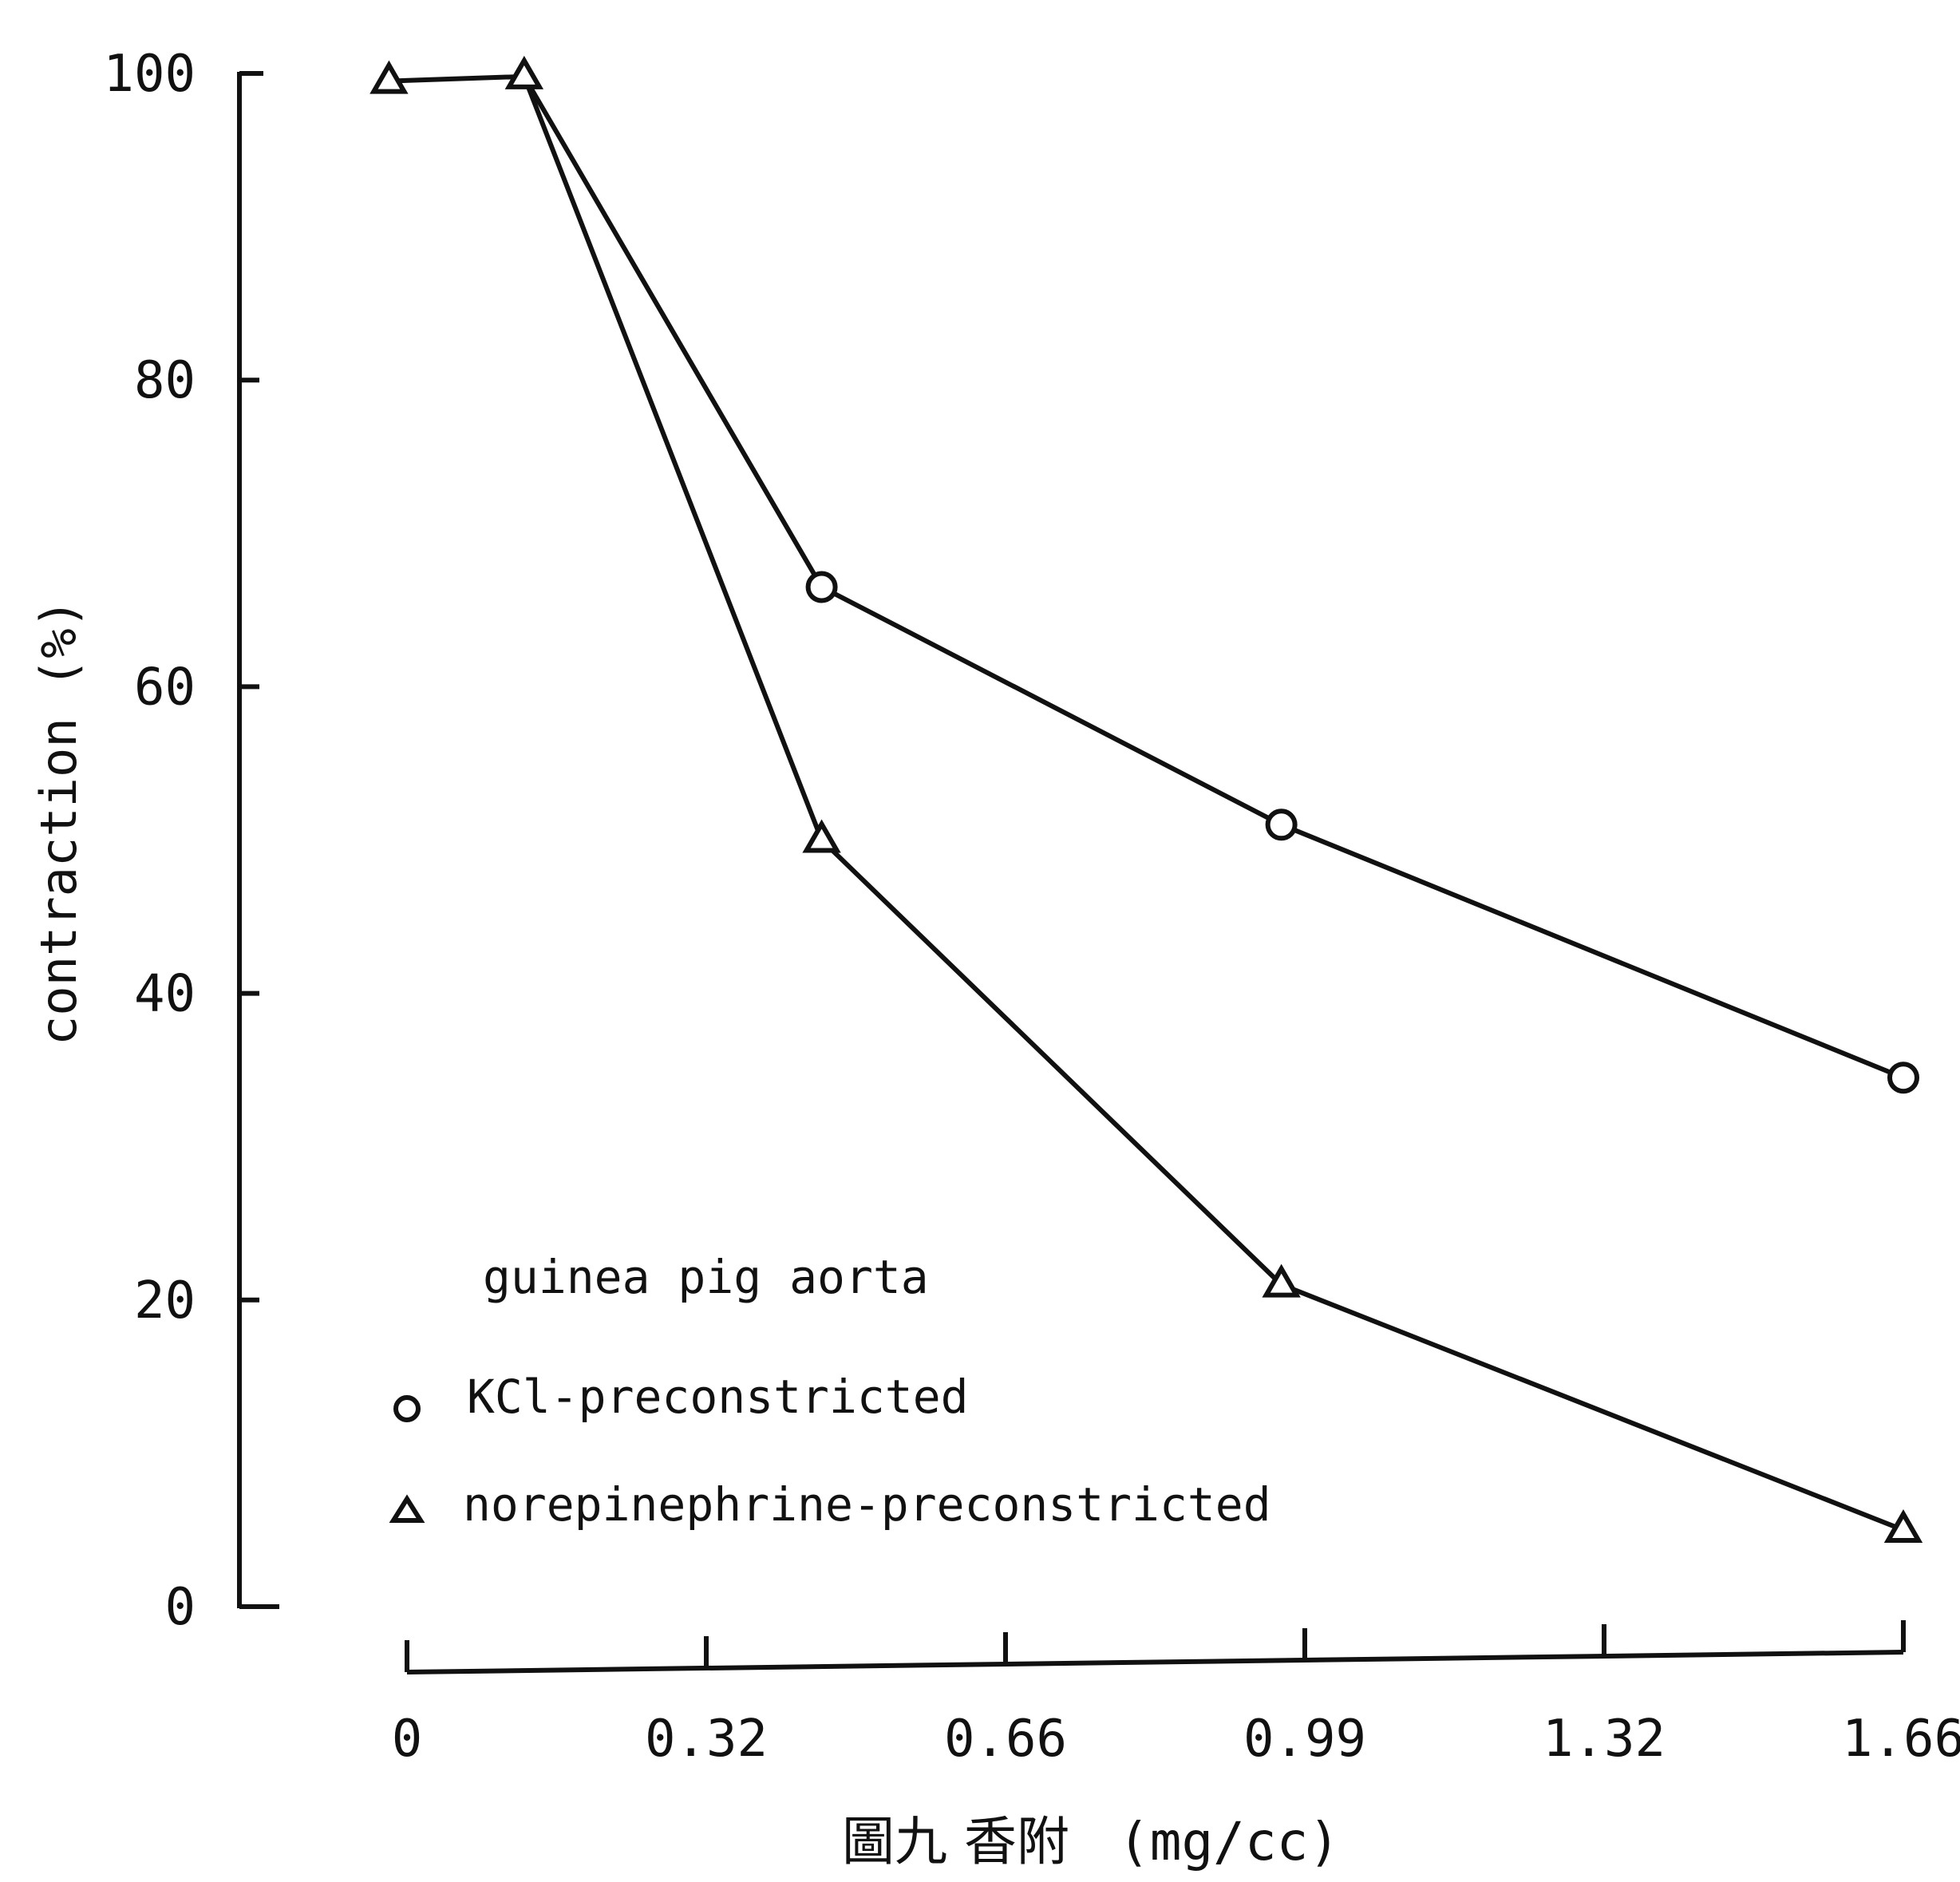  What do you see at coordinates (1176, 1694) in the screenshot?
I see `x-axis-ticks: 0 0.32 0.66 0.99 1.32 1.66` at bounding box center [1176, 1694].